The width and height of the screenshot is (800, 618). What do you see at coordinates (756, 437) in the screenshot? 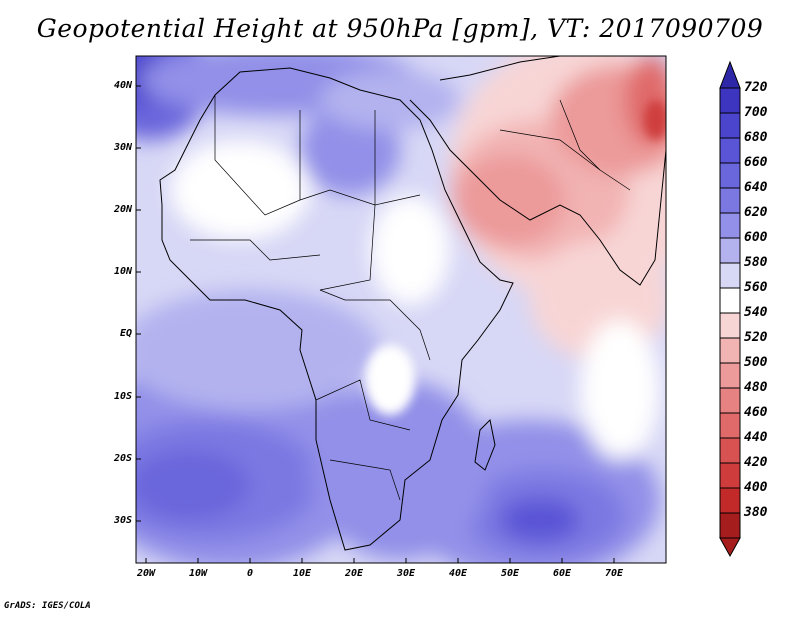
I see `colorbar-label: 440` at bounding box center [756, 437].